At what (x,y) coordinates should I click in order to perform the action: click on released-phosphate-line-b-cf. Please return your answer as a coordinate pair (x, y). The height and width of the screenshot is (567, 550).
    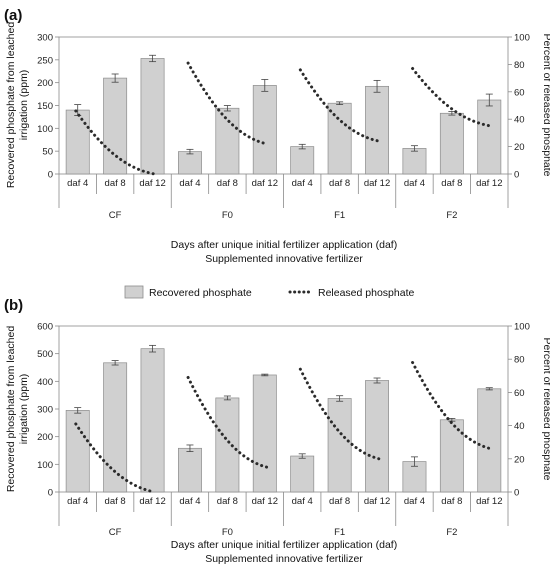
    Looking at the image, I should click on (115, 458).